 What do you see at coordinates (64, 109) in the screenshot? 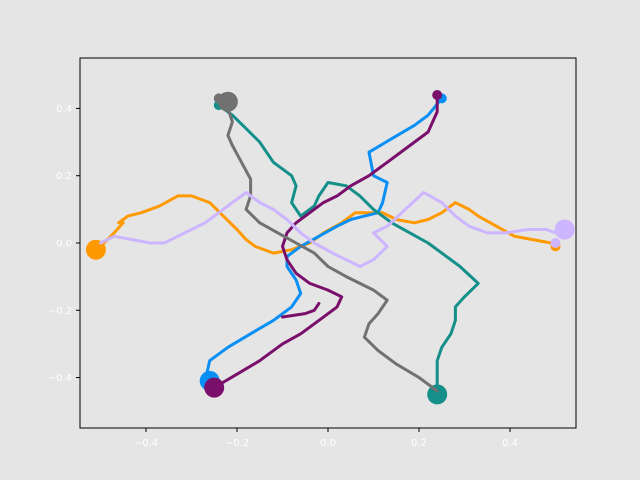
I see `y-tick-label: 0.4` at bounding box center [64, 109].